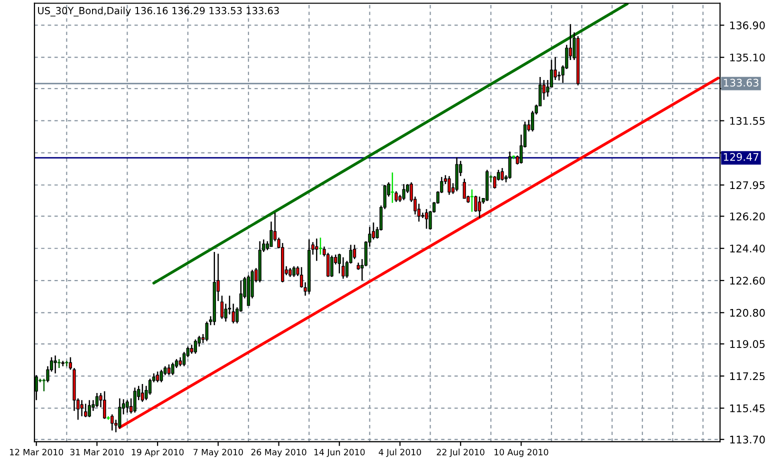 This screenshot has width=766, height=464. I want to click on y-tick-label: 117.25, so click(747, 376).